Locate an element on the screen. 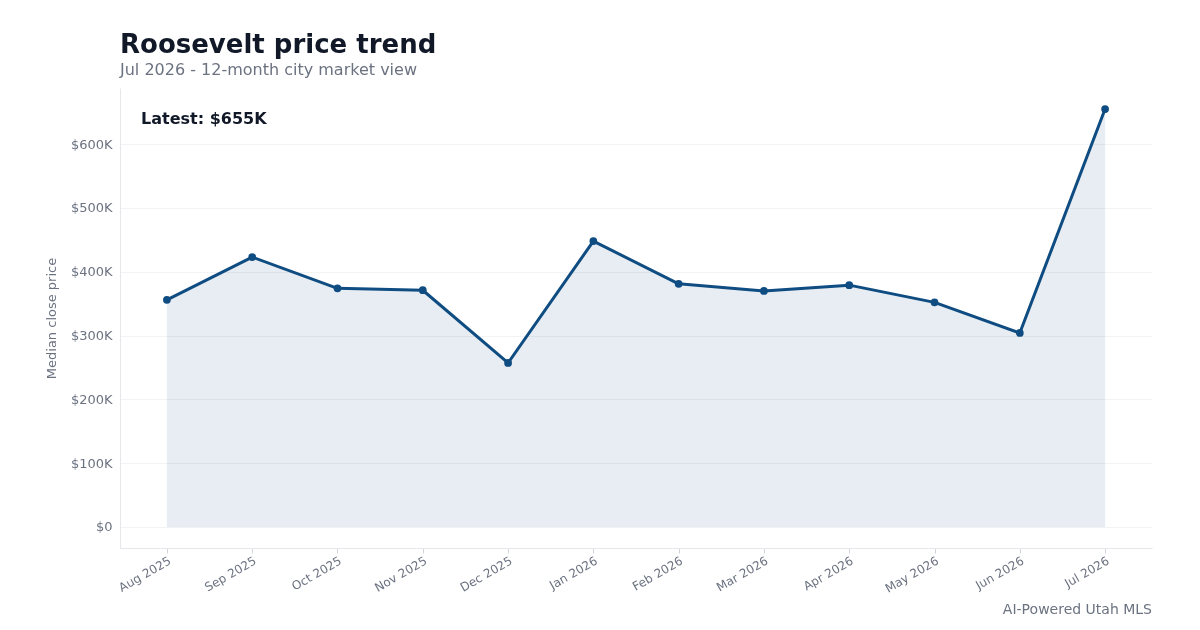 The height and width of the screenshot is (630, 1200). chart-subtitle: Jul 2026 - 12-month city market view is located at coordinates (268, 69).